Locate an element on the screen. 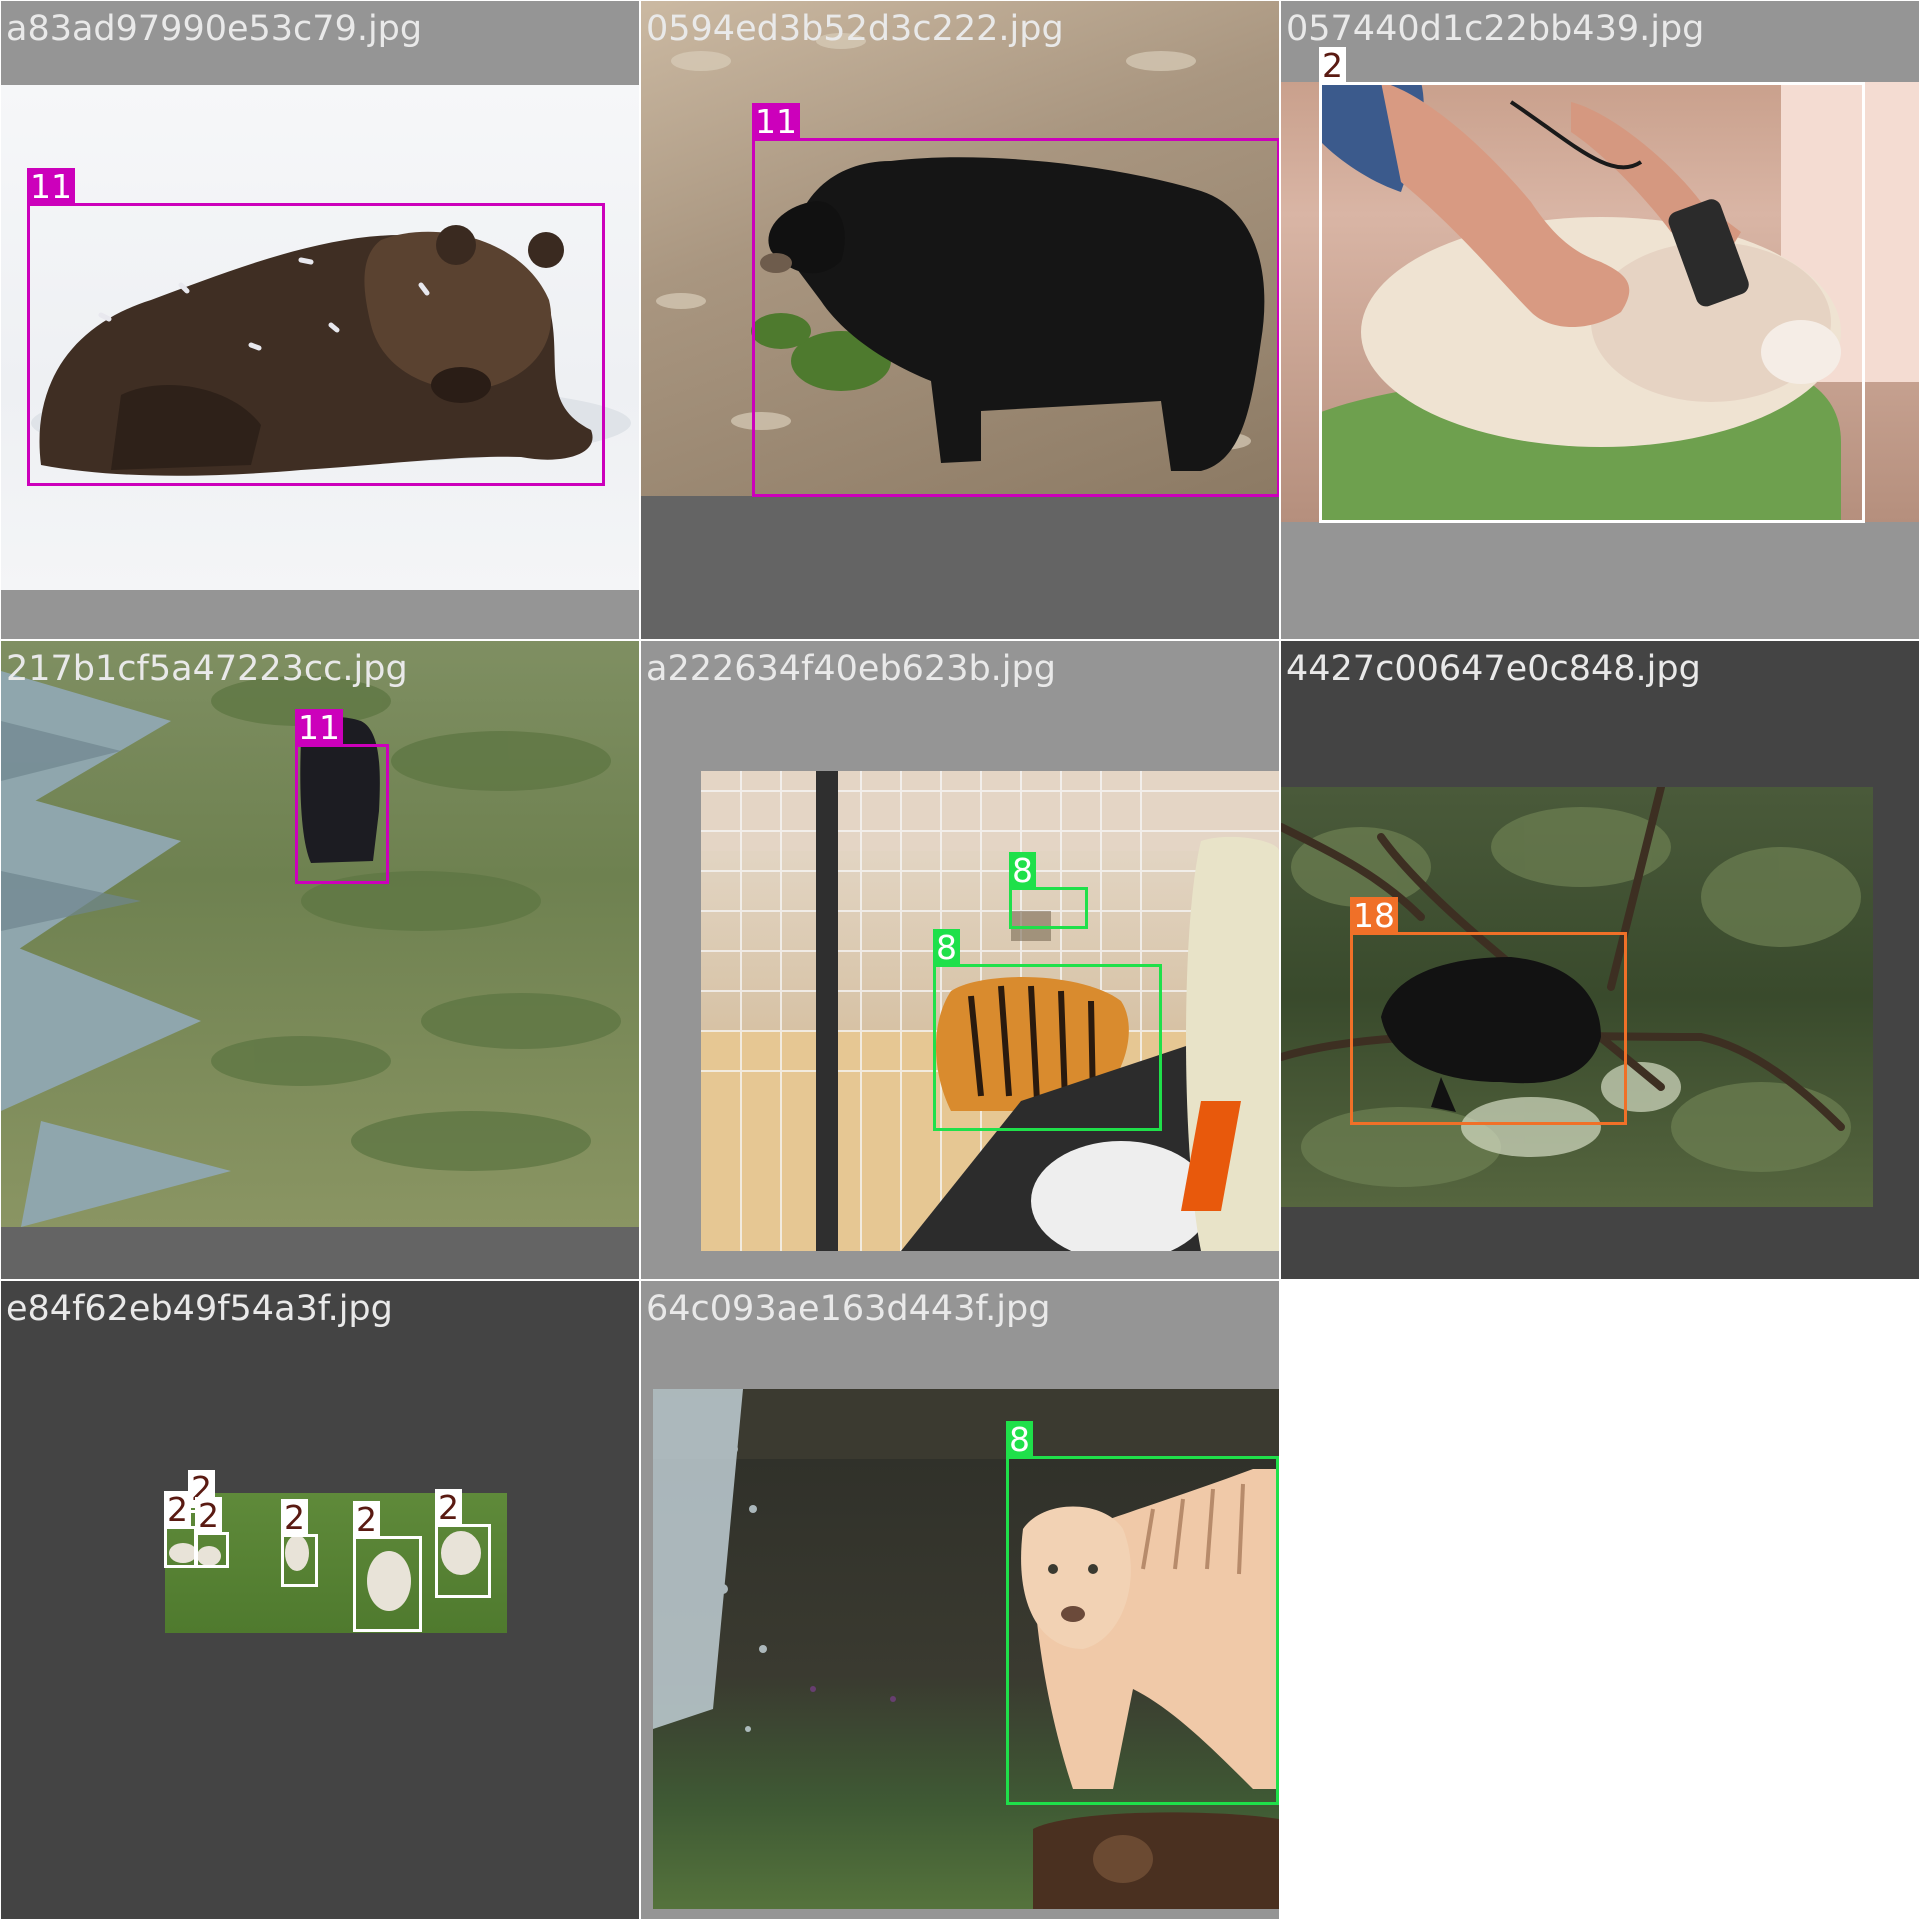 Image resolution: width=1920 pixels, height=1920 pixels. class-label: 18 is located at coordinates (1374, 916).